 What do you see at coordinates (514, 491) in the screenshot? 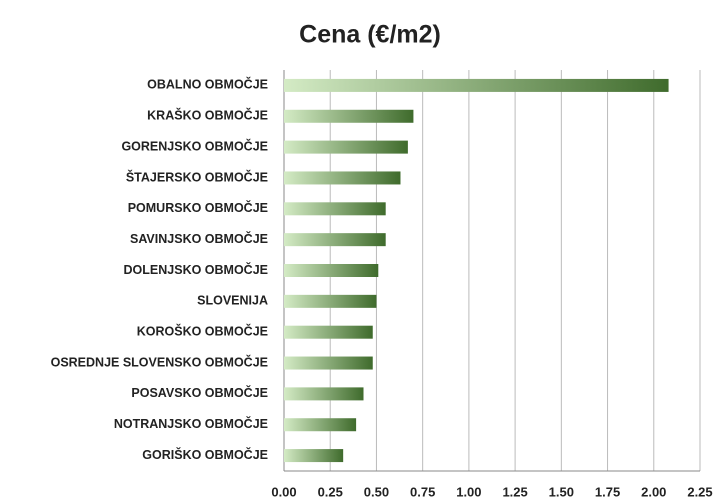
I see `x-tick-label: 1.25` at bounding box center [514, 491].